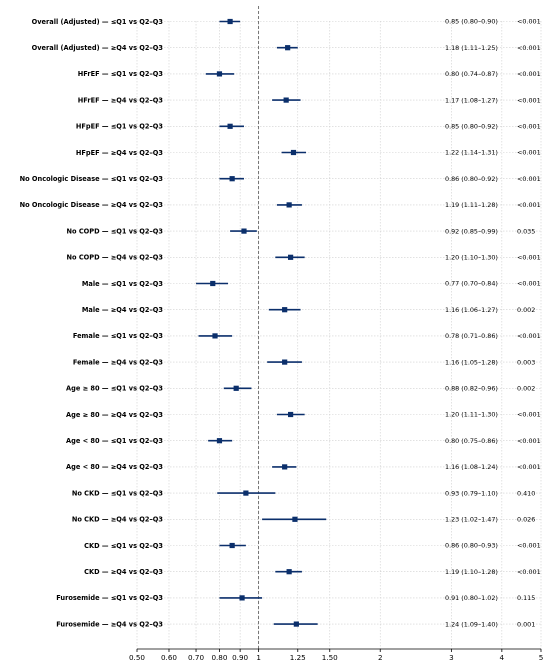 The height and width of the screenshot is (666, 550). What do you see at coordinates (118, 362) in the screenshot?
I see `row-label-13: Female — ≥Q4 vs Q2–Q3` at bounding box center [118, 362].